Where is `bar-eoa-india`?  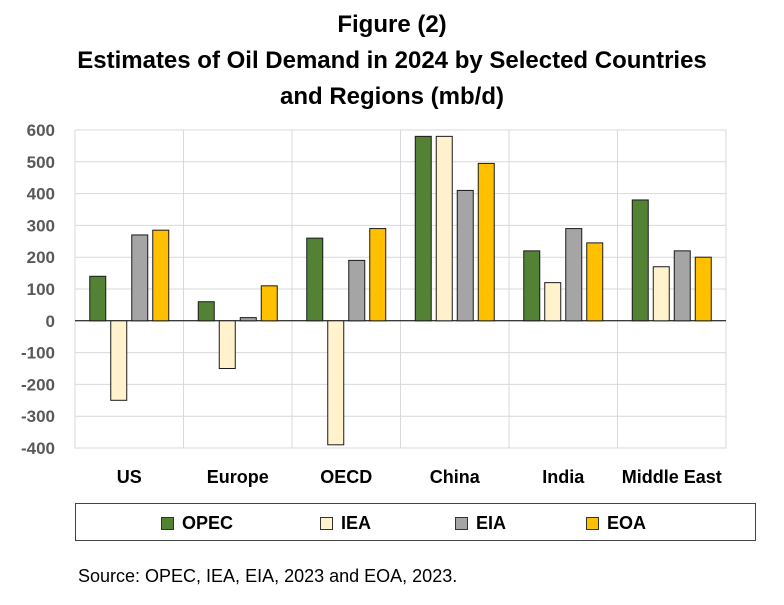
bar-eoa-india is located at coordinates (595, 282).